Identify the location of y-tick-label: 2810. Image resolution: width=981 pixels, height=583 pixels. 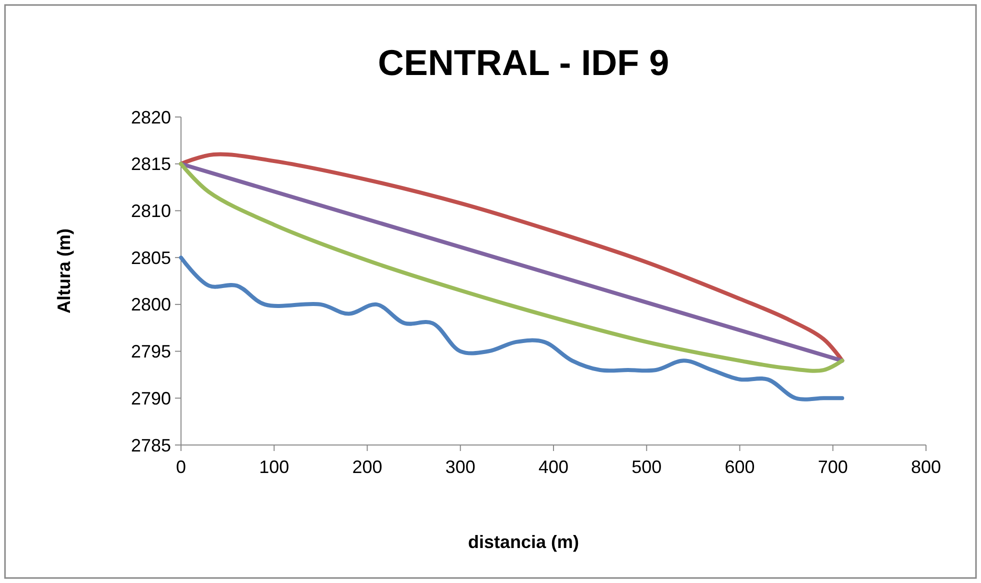
(150, 211).